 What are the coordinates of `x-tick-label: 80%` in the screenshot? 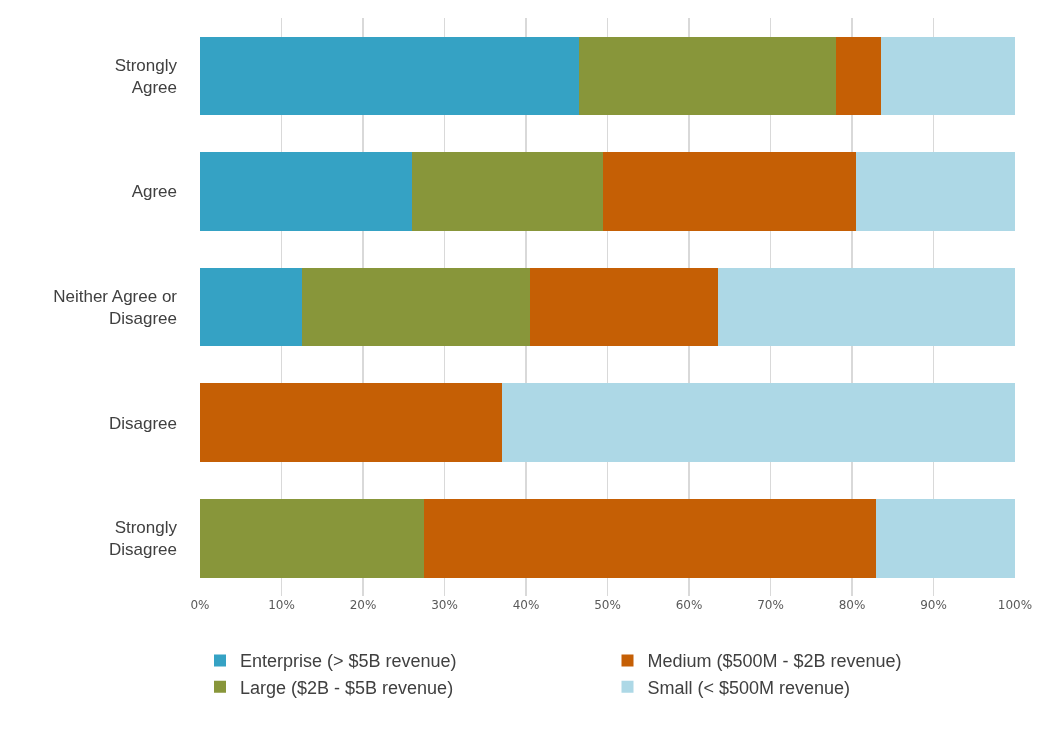 It's located at (852, 605).